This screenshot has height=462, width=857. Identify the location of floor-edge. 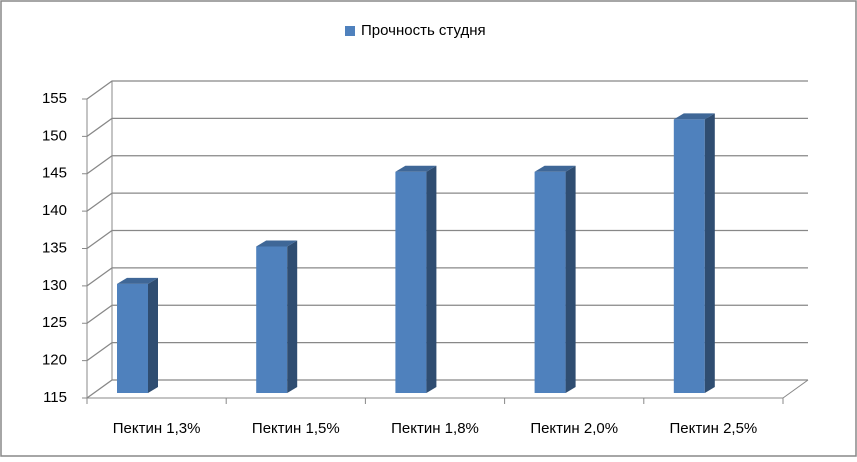
(795, 389).